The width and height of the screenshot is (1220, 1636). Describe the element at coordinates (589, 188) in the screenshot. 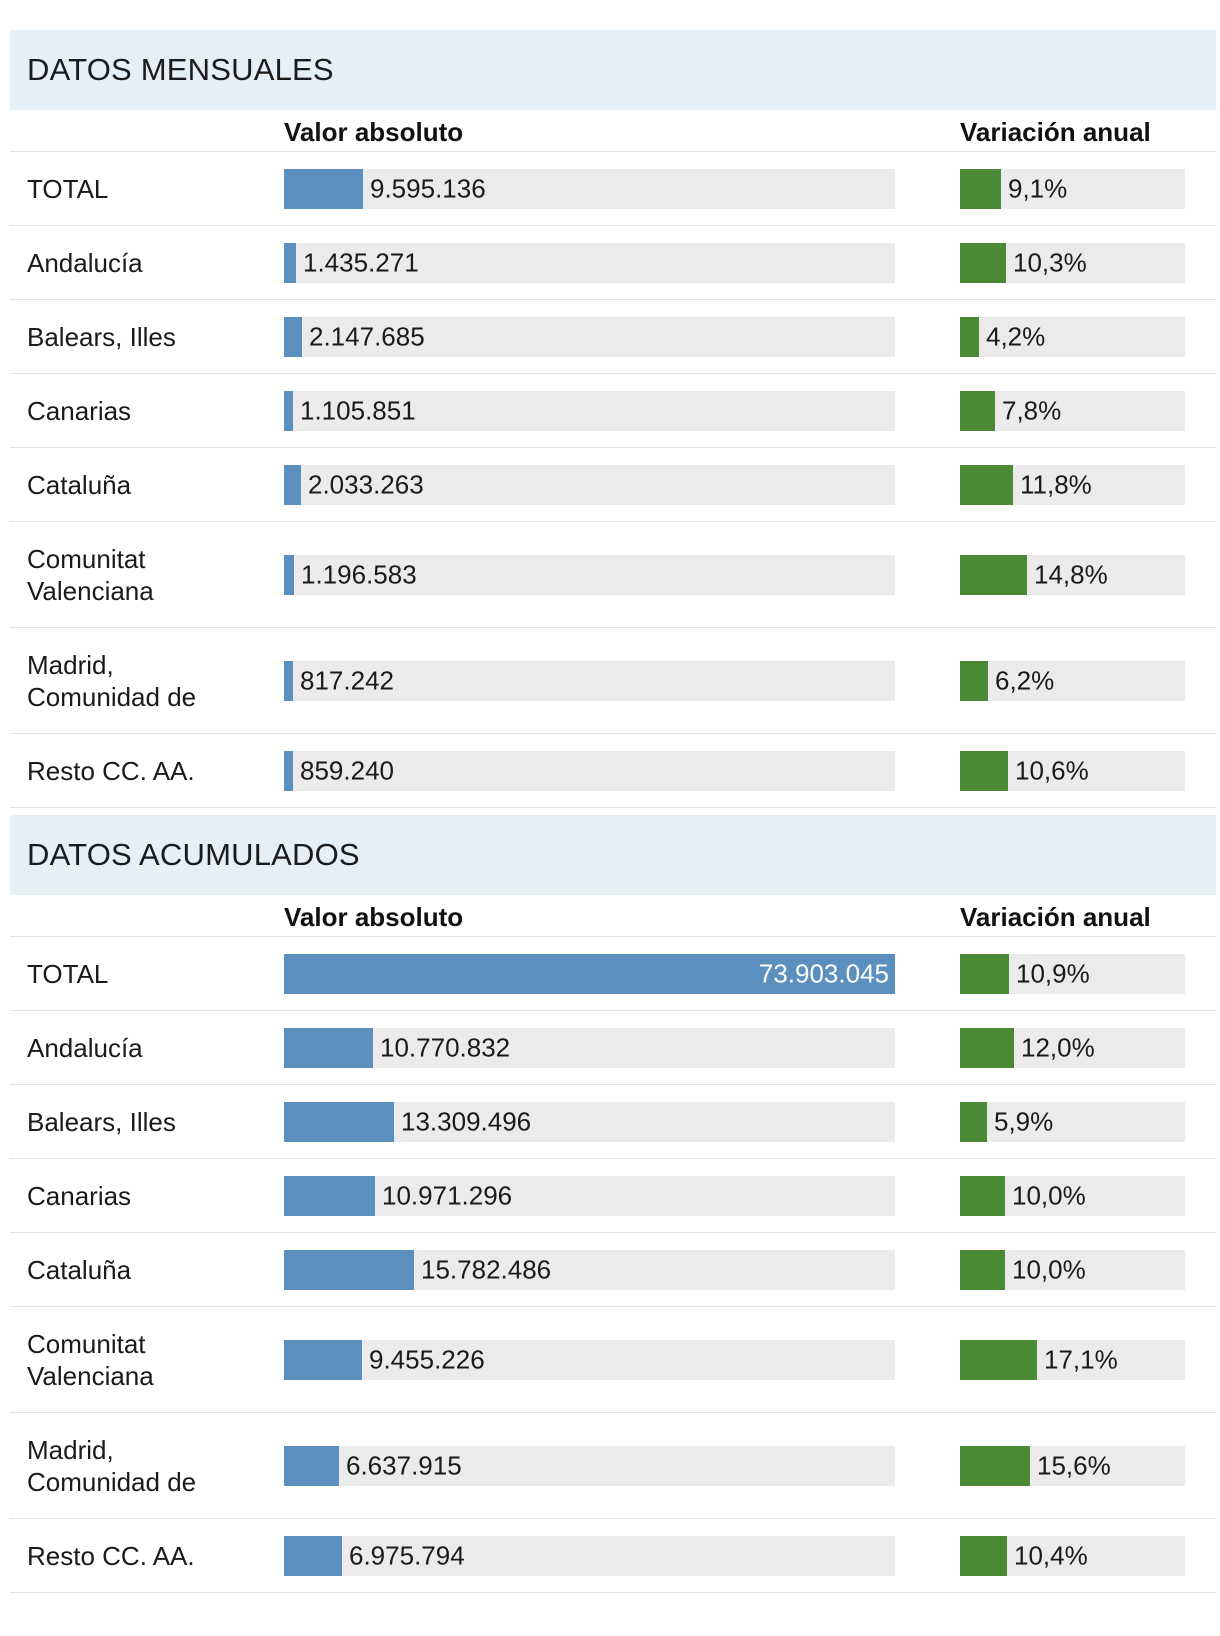

I see `absolute-value-track: 9.595.136` at that location.